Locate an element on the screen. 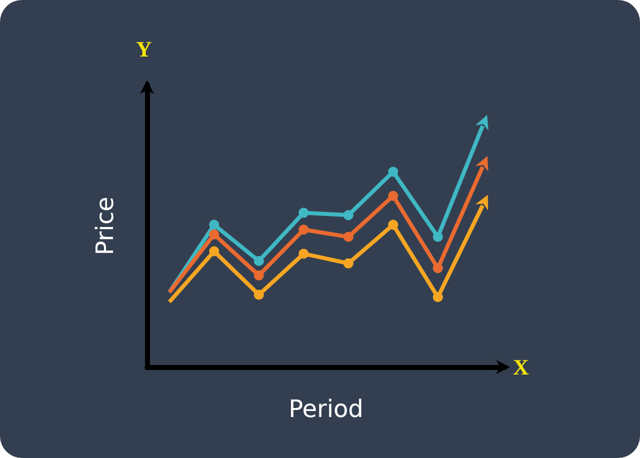 The height and width of the screenshot is (458, 640). text: Y is located at coordinates (144, 49).